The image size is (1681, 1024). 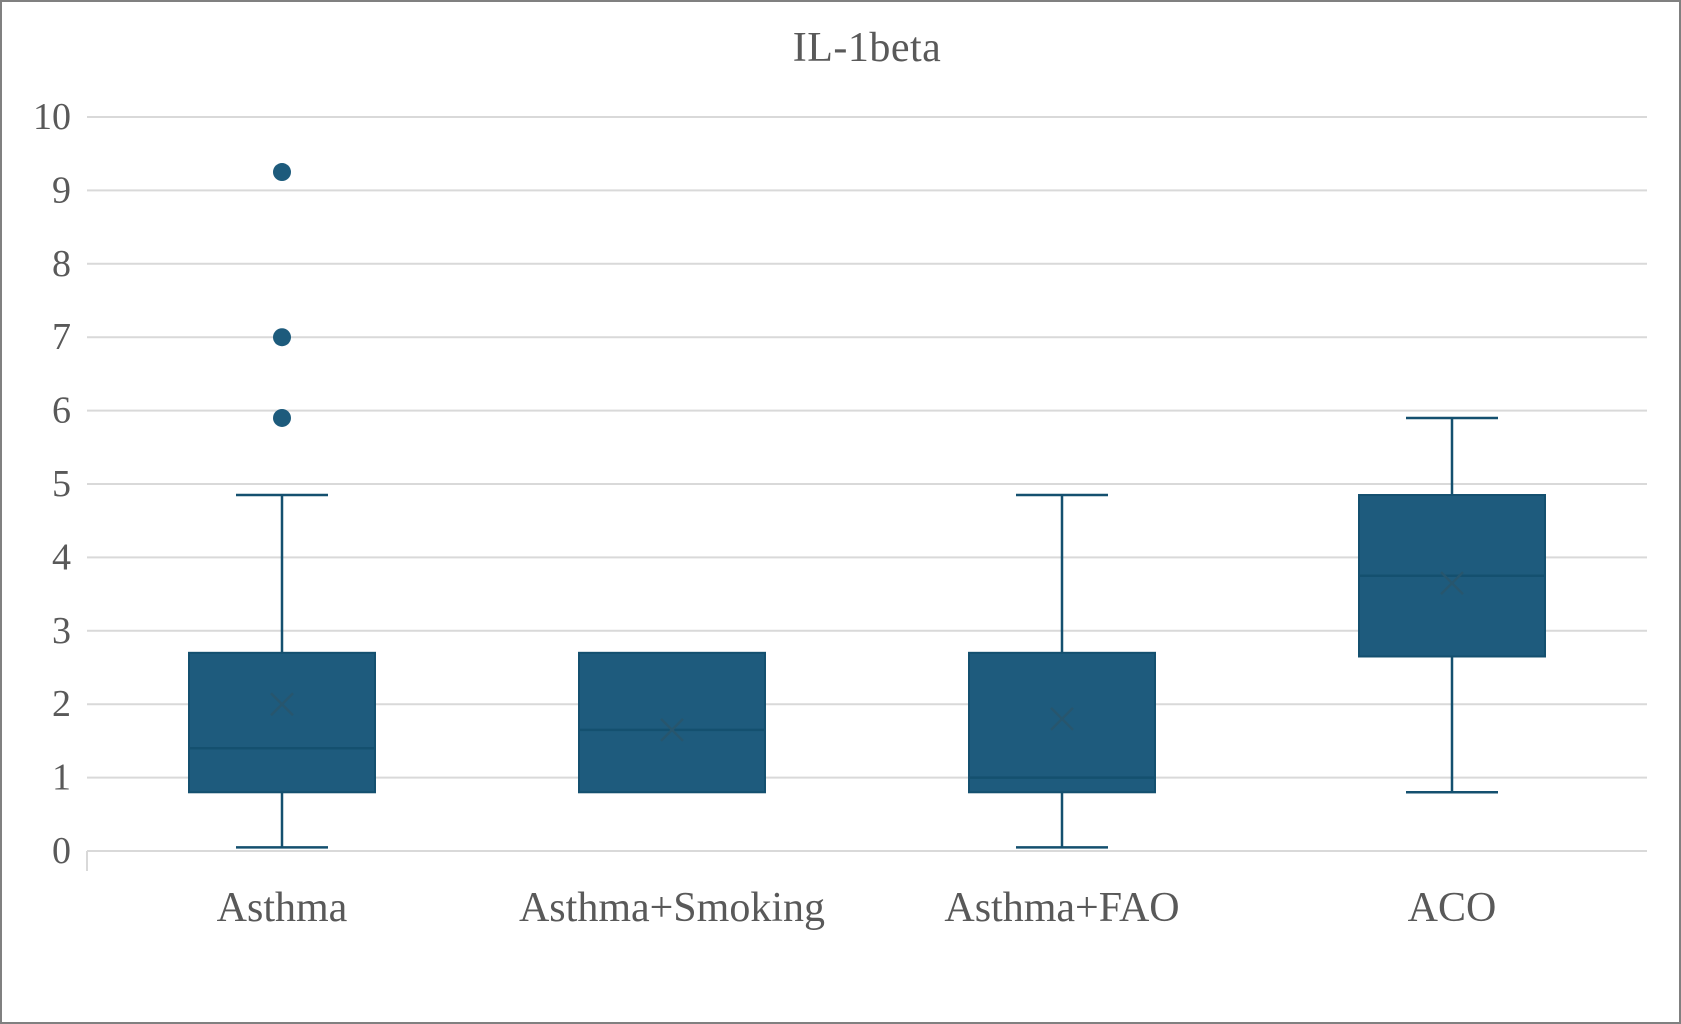 What do you see at coordinates (61, 411) in the screenshot?
I see `y-tick-label-6: 6` at bounding box center [61, 411].